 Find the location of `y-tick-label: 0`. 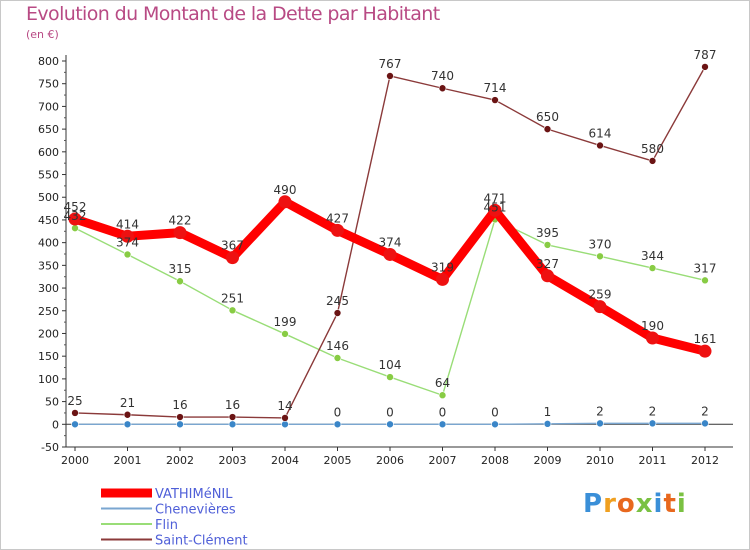

y-tick-label: 0 is located at coordinates (55, 424).